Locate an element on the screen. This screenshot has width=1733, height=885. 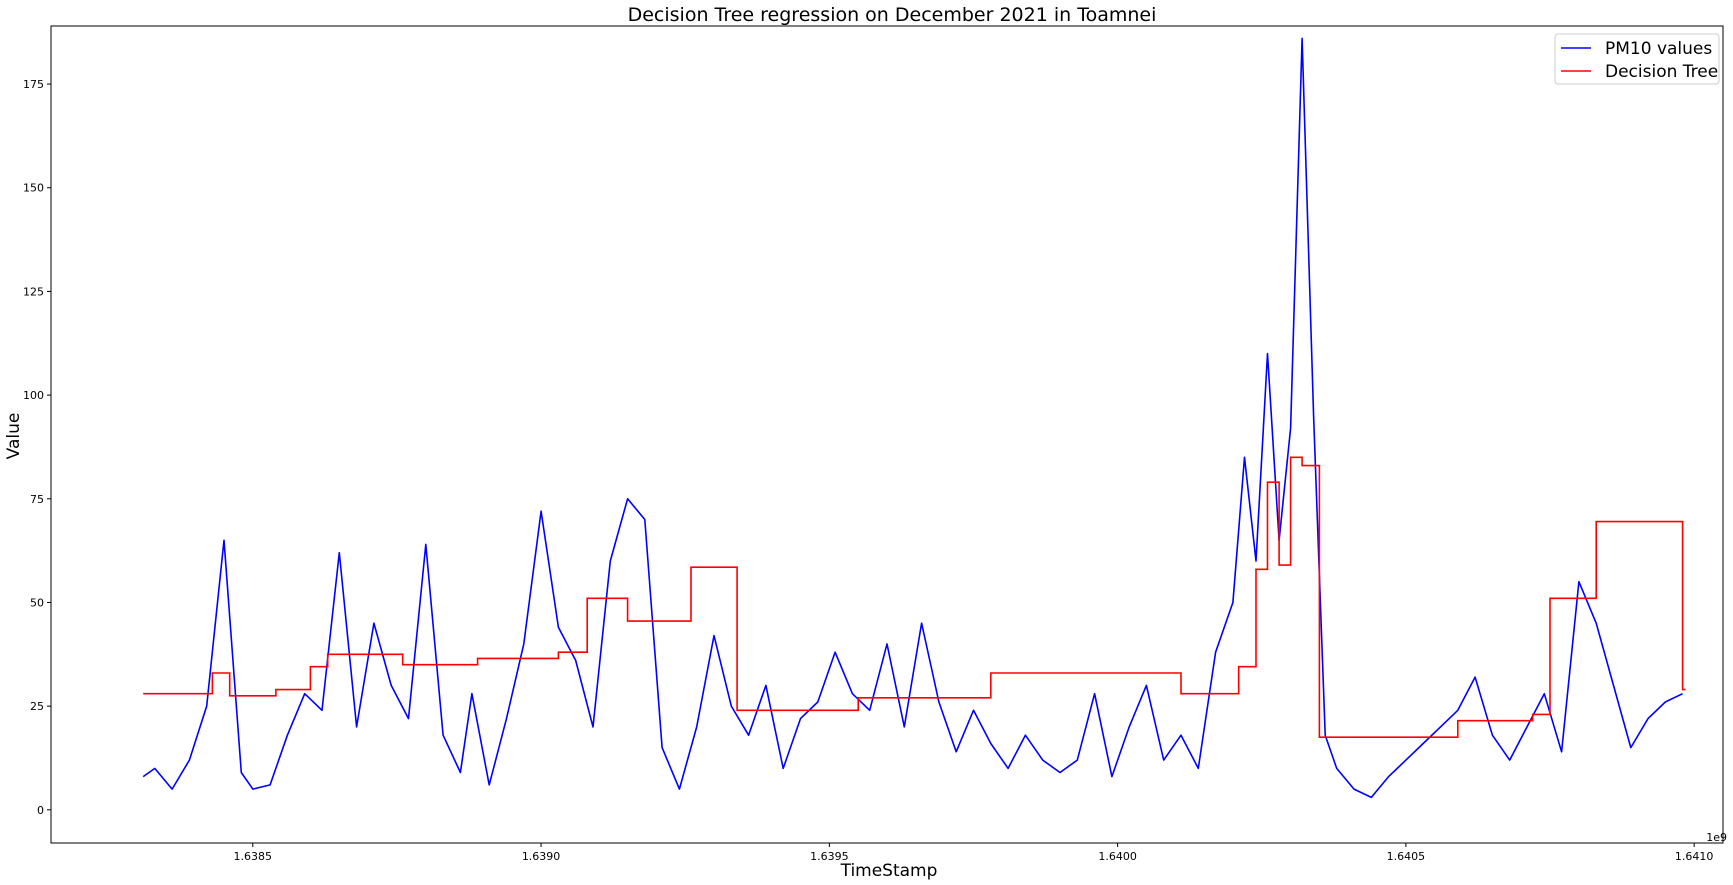
x-axis-ticks: 1.6385 1.6390 1.6395 1.6400 1.6405 1.6410 is located at coordinates (974, 853).